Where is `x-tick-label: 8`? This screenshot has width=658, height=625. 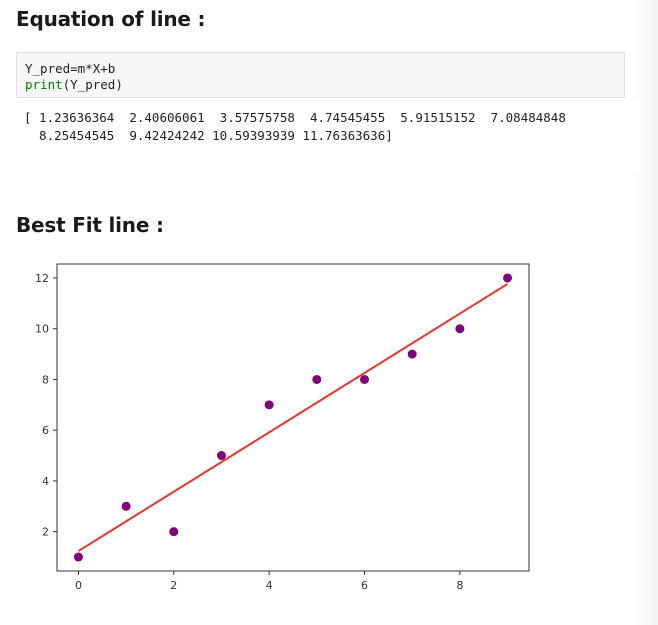 x-tick-label: 8 is located at coordinates (459, 585).